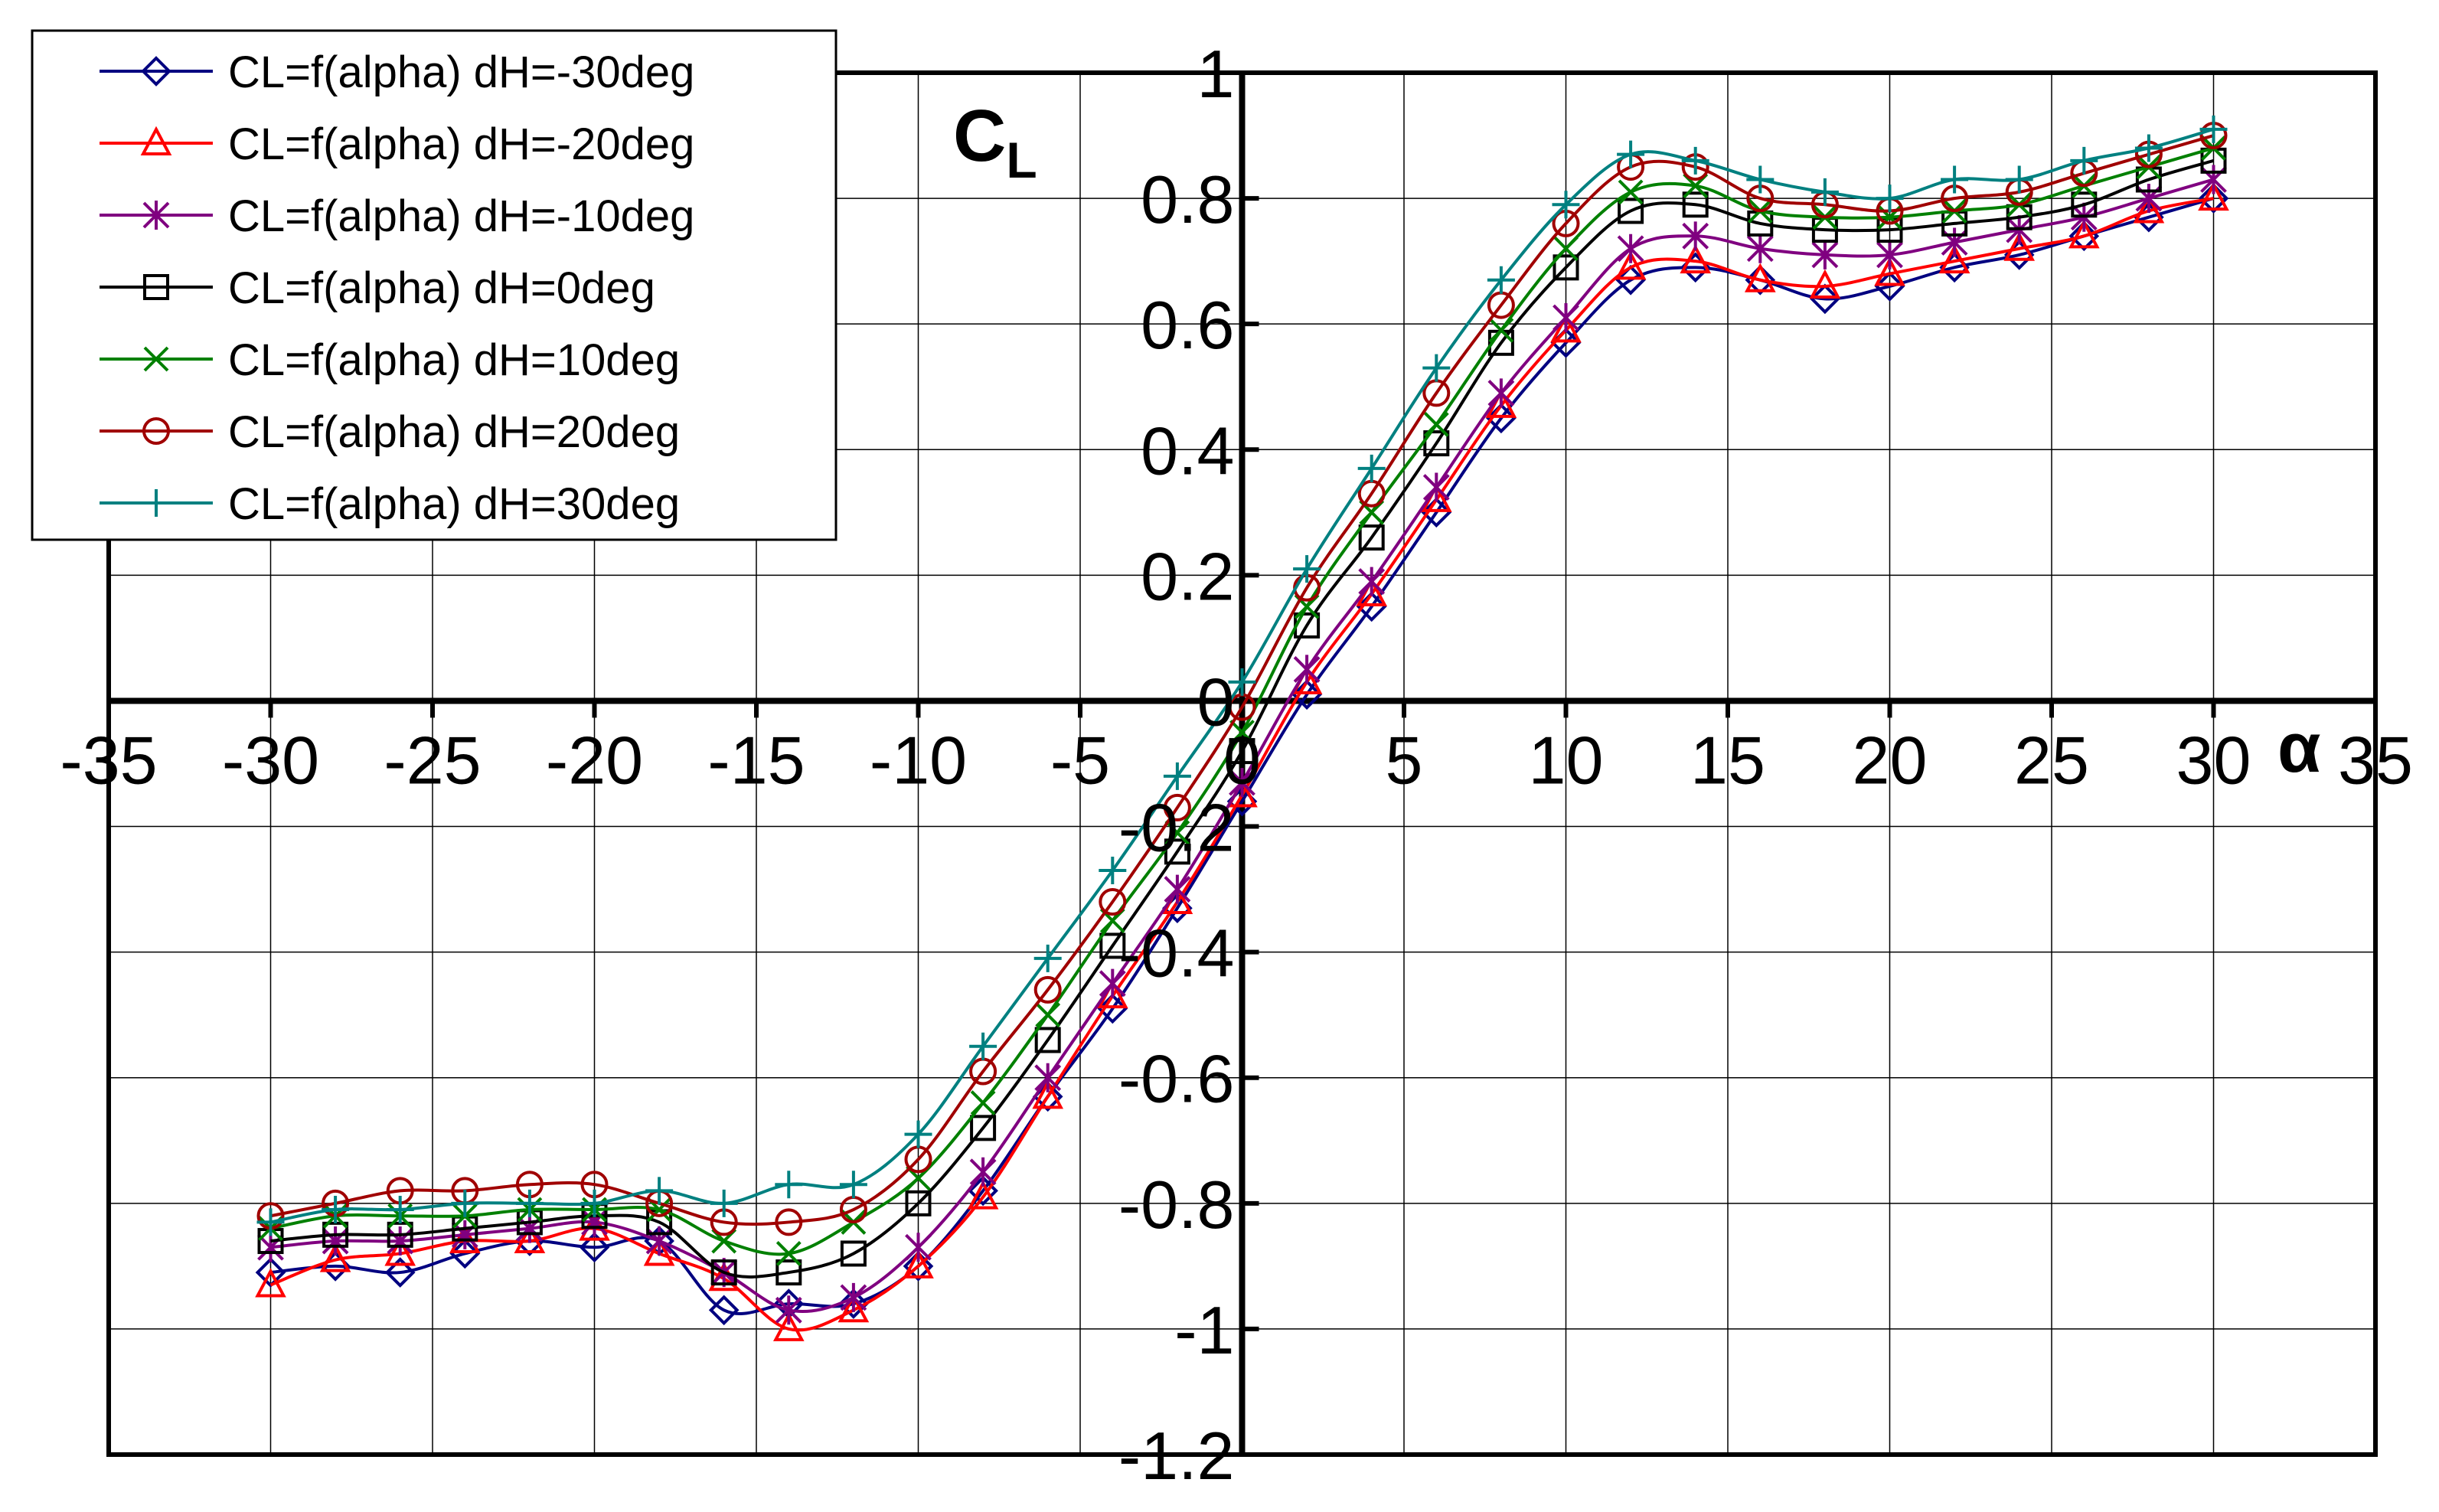 Image resolution: width=2439 pixels, height=1512 pixels. I want to click on x-tick-label: -10, so click(918, 760).